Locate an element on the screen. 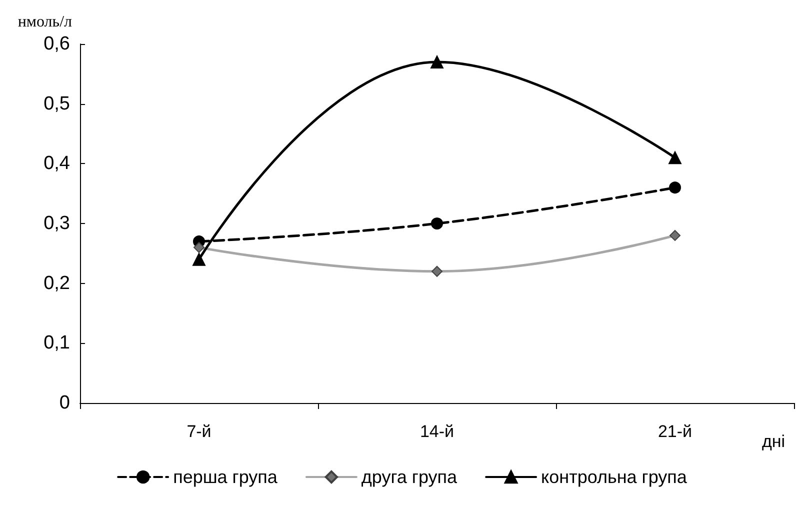  x-tick-label: 14-й is located at coordinates (437, 431).